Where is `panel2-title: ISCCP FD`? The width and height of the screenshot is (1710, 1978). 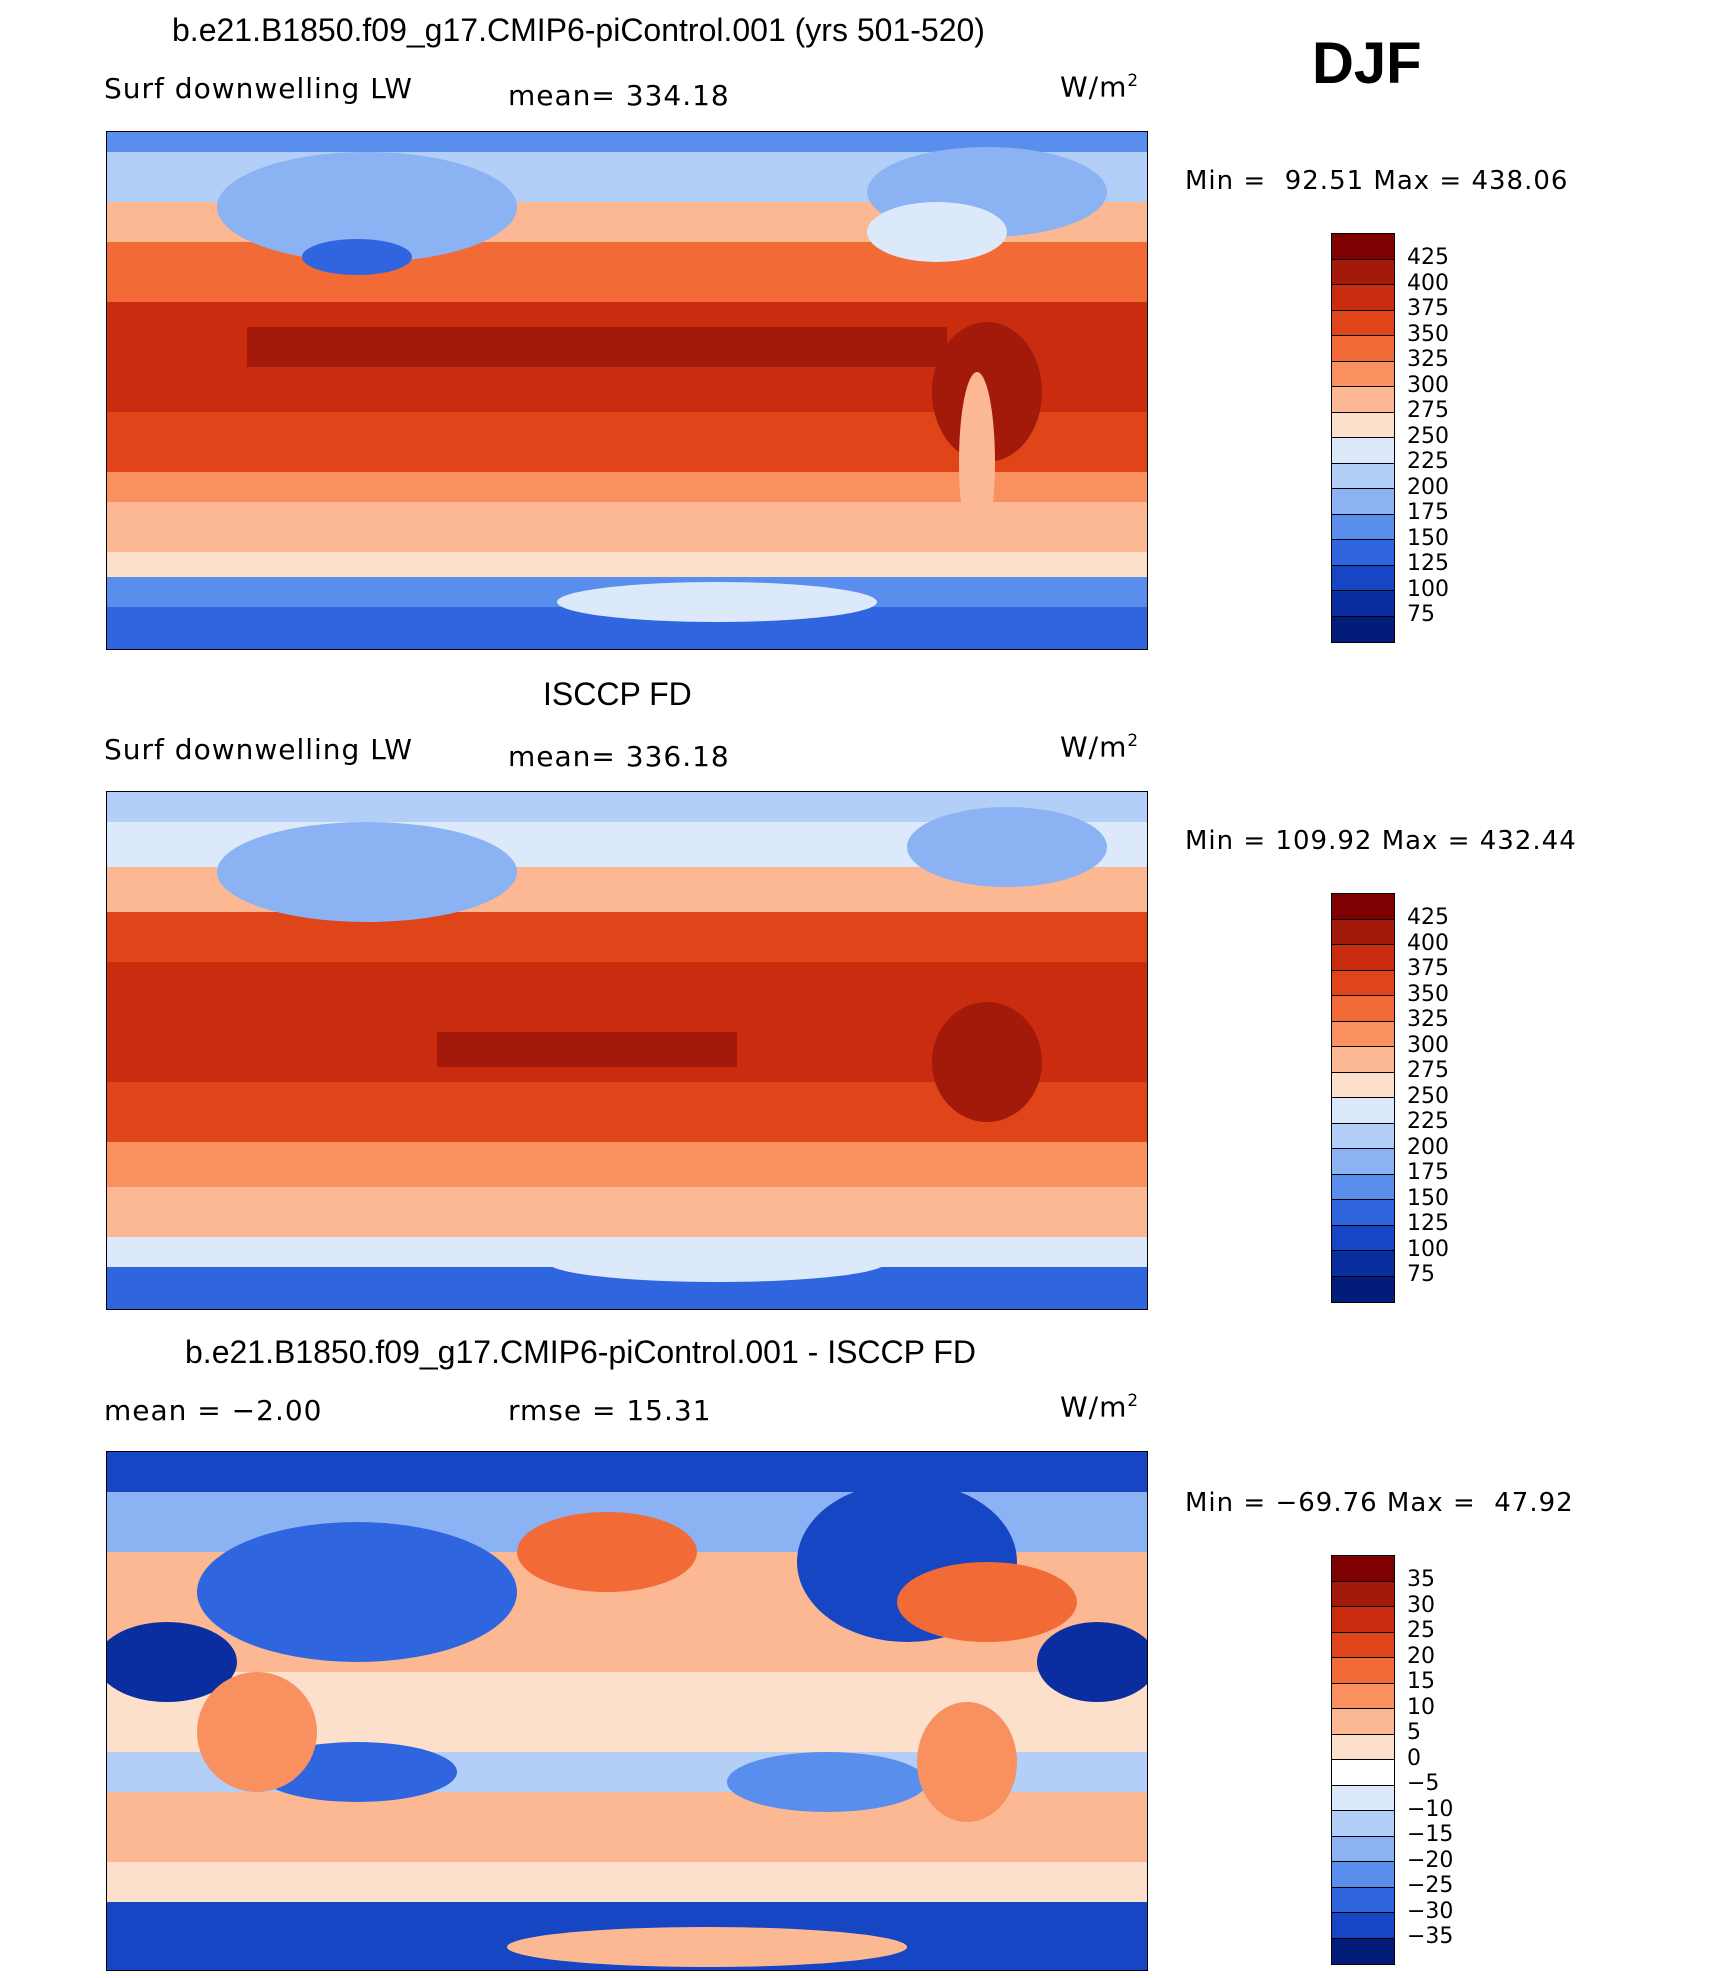
panel2-title: ISCCP FD is located at coordinates (617, 694).